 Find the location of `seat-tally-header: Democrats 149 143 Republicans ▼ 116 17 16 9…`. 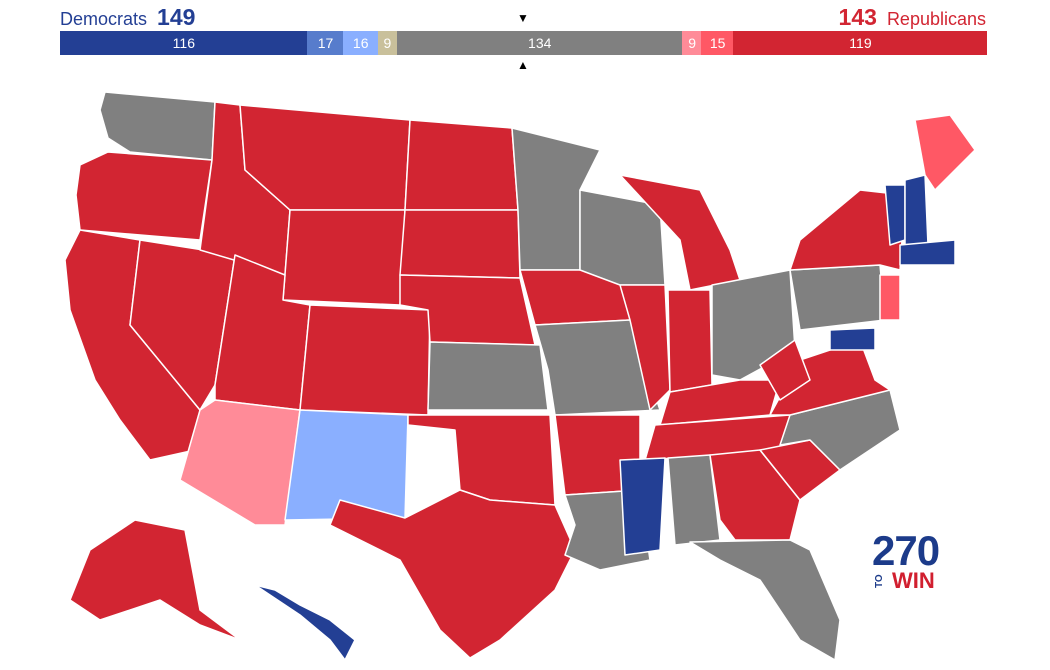

seat-tally-header: Democrats 149 143 Republicans ▼ 116 17 16 9… is located at coordinates (525, 40).